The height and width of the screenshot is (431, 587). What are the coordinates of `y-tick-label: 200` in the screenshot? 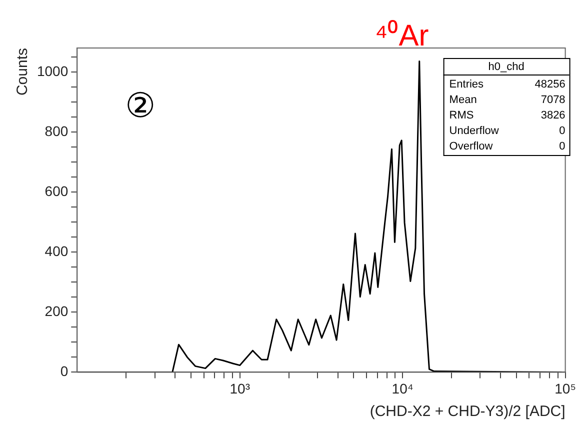 It's located at (56, 311).